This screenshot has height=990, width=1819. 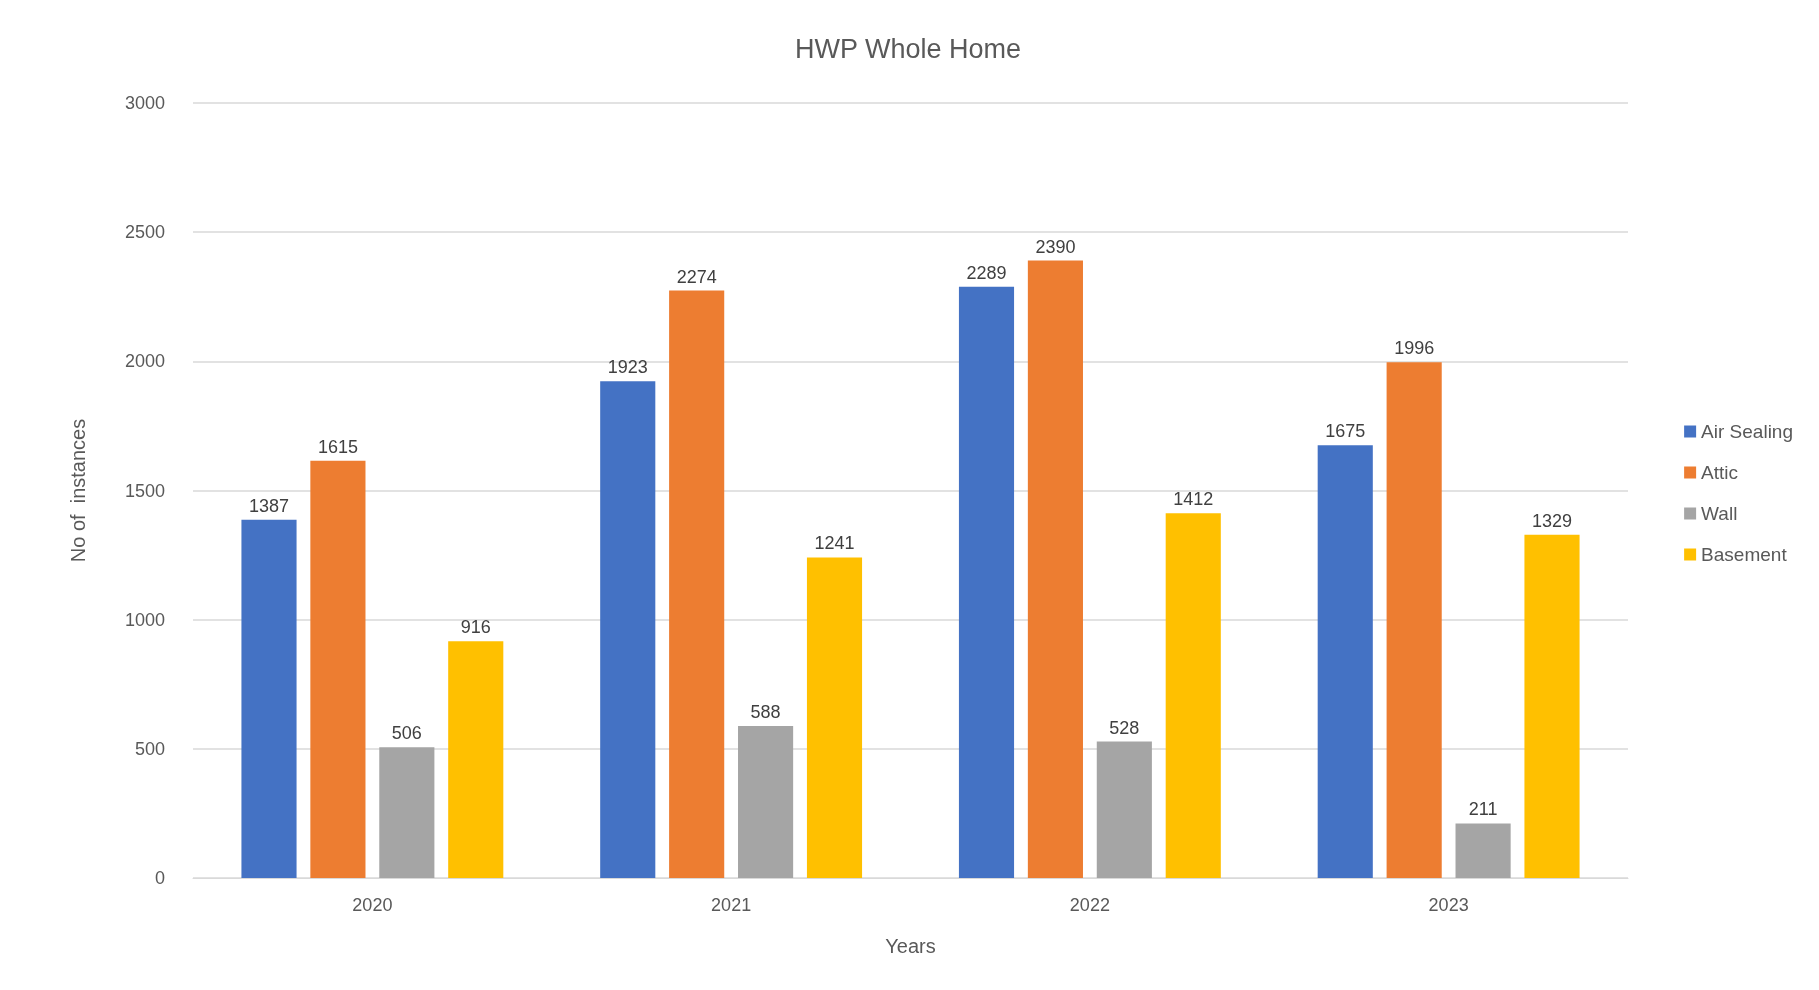 What do you see at coordinates (1483, 809) in the screenshot?
I see `data-label: 211` at bounding box center [1483, 809].